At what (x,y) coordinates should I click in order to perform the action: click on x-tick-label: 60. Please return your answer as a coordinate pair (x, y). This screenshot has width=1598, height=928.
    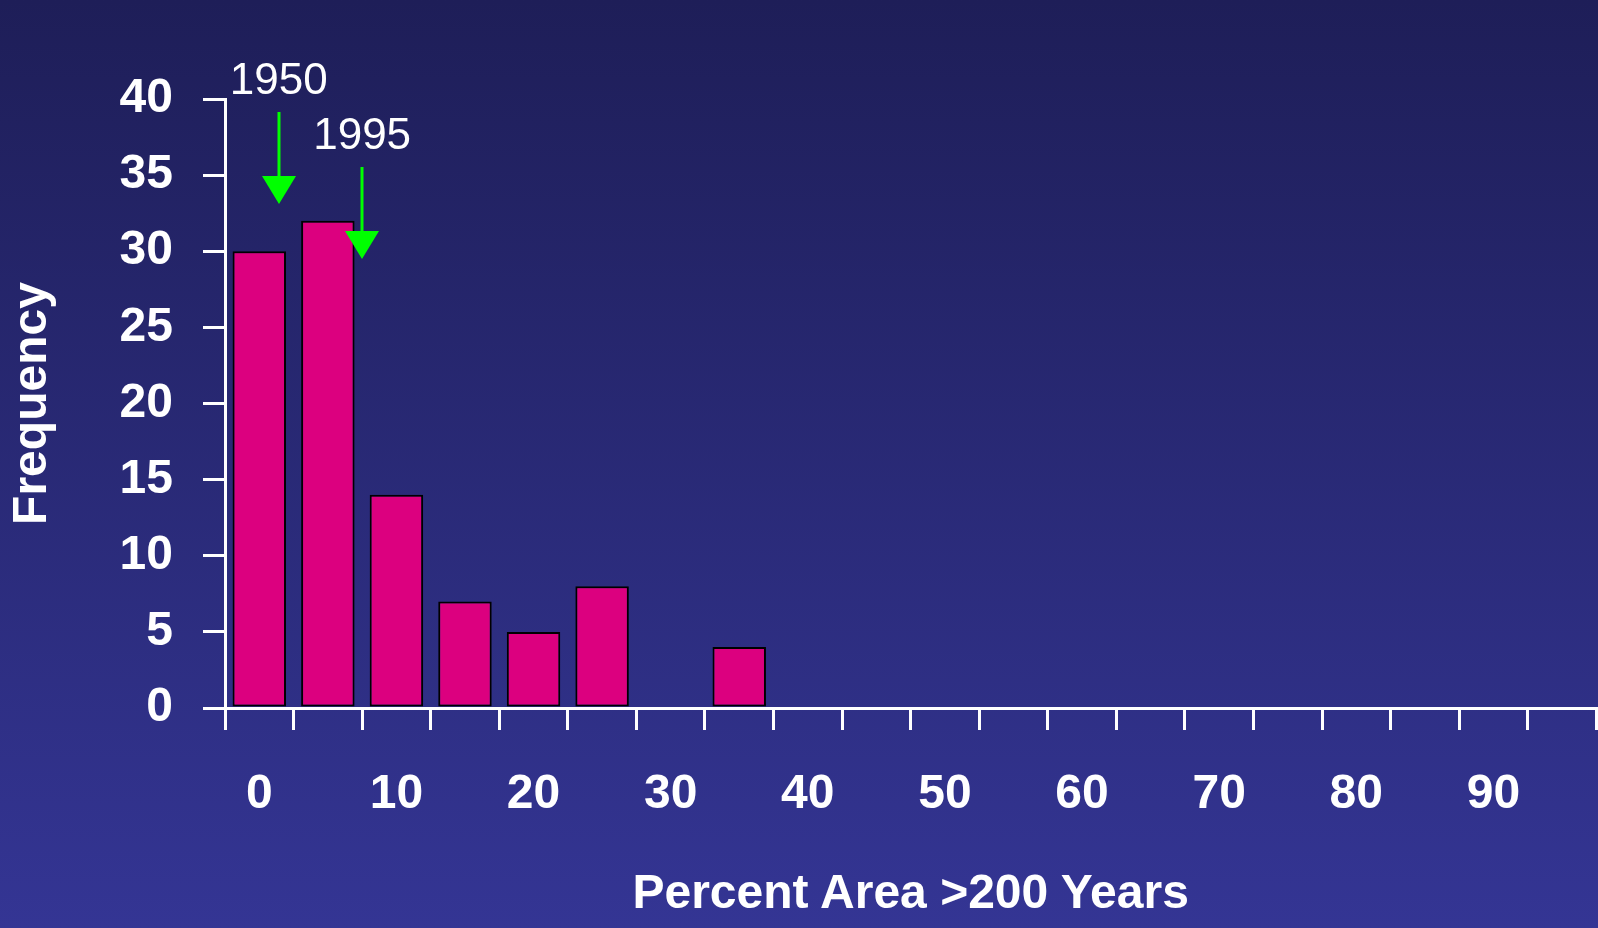
    Looking at the image, I should click on (1082, 792).